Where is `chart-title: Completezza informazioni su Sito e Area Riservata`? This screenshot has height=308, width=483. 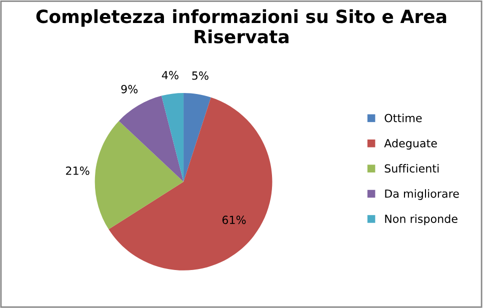 chart-title: Completezza informazioni su Sito e Area Riservata is located at coordinates (241, 26).